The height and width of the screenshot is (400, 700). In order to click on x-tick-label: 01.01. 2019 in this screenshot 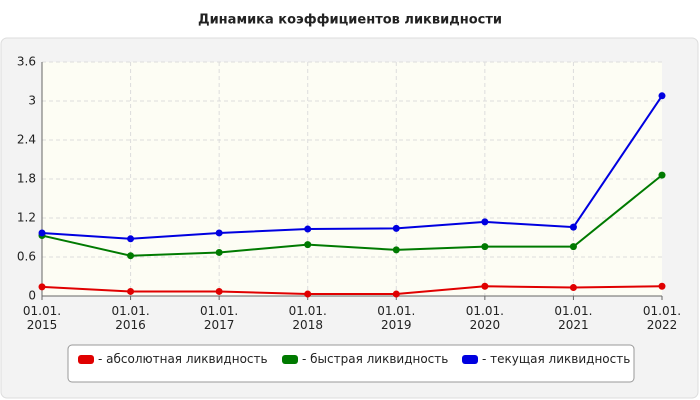, I will do `click(396, 318)`.